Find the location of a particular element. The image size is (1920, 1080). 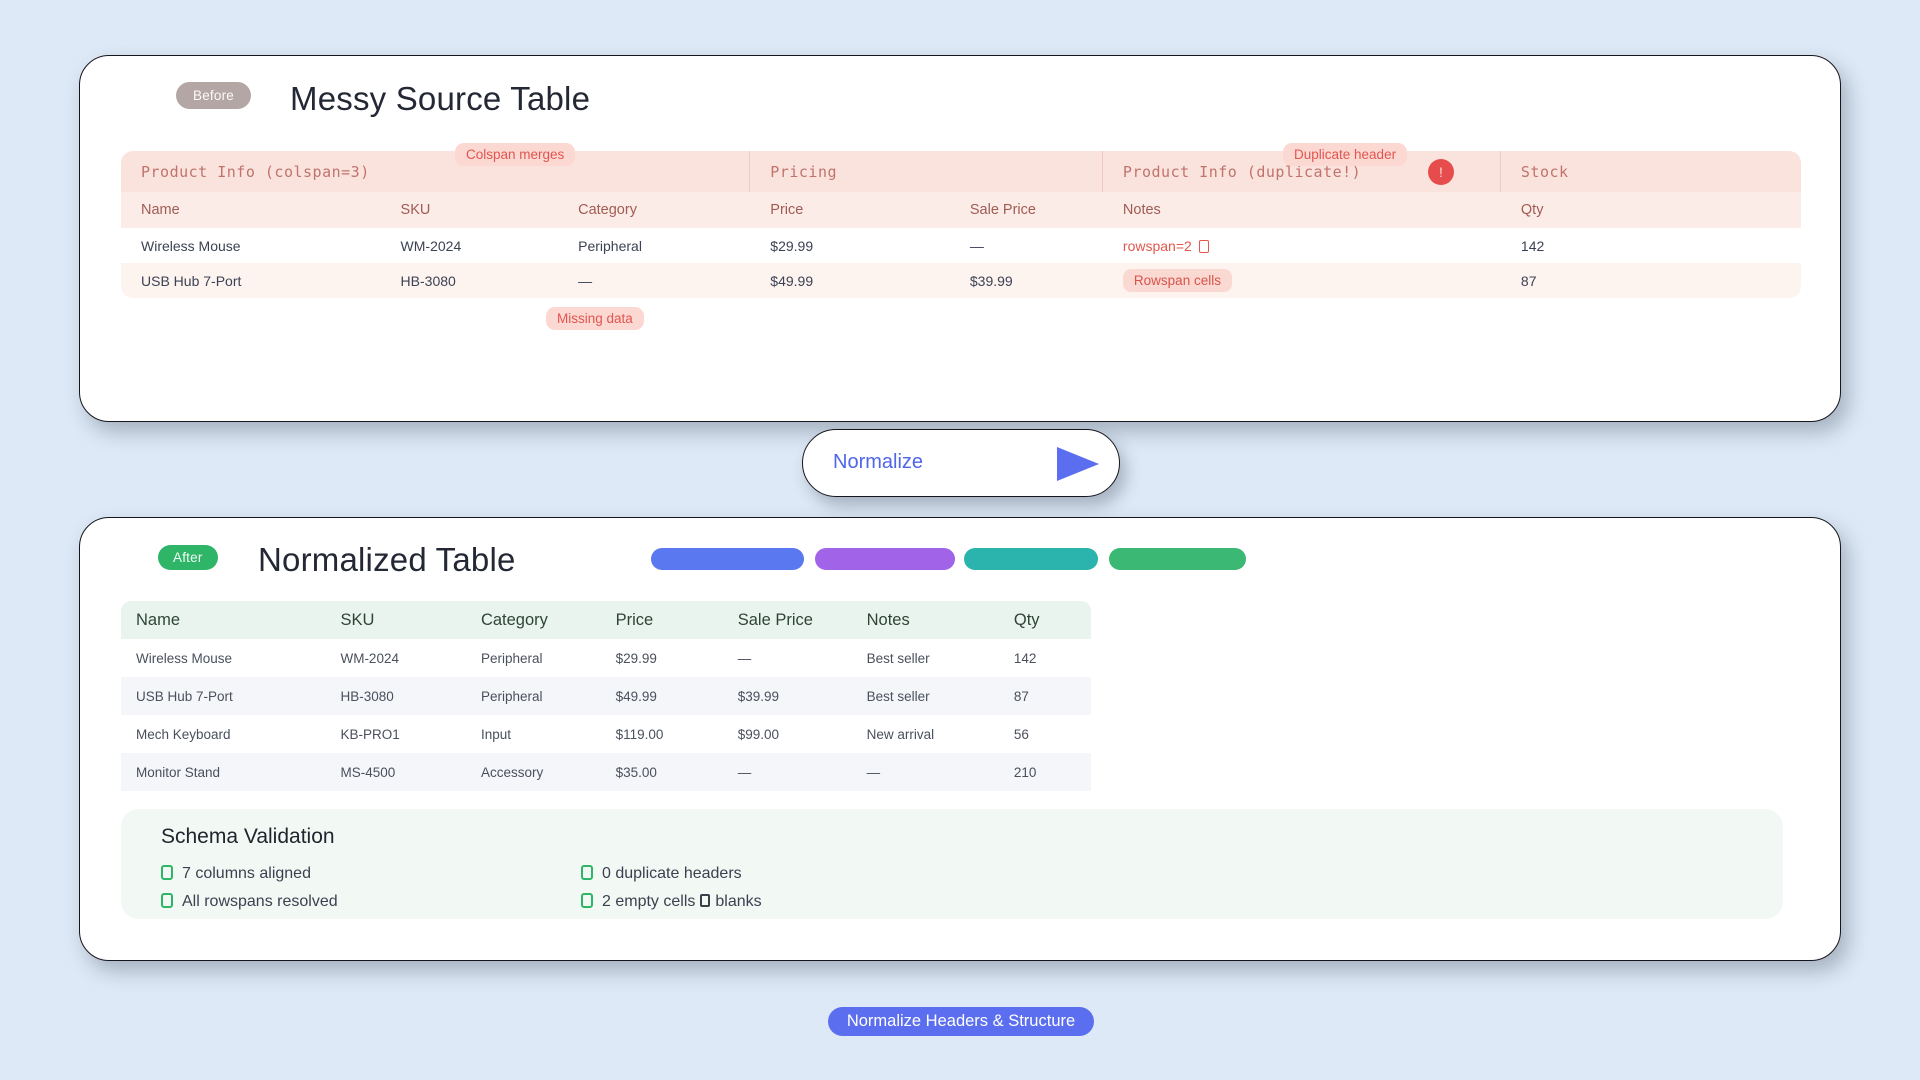

cell-price: $35.00 is located at coordinates (661, 772).